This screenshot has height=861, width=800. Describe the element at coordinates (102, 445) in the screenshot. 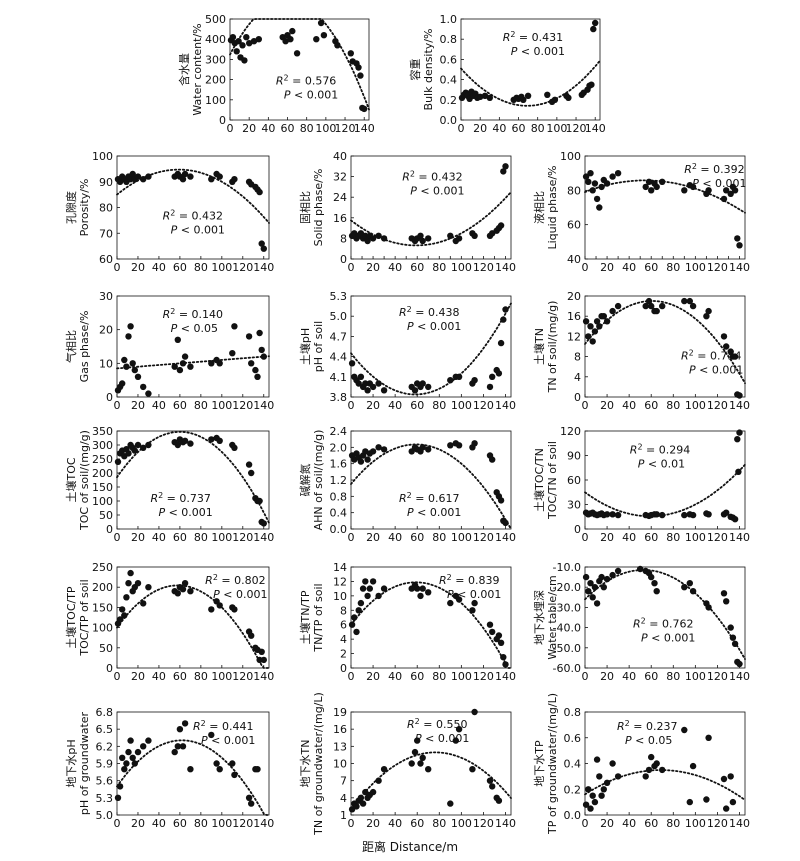

I see `y-tick-label: 300` at that location.